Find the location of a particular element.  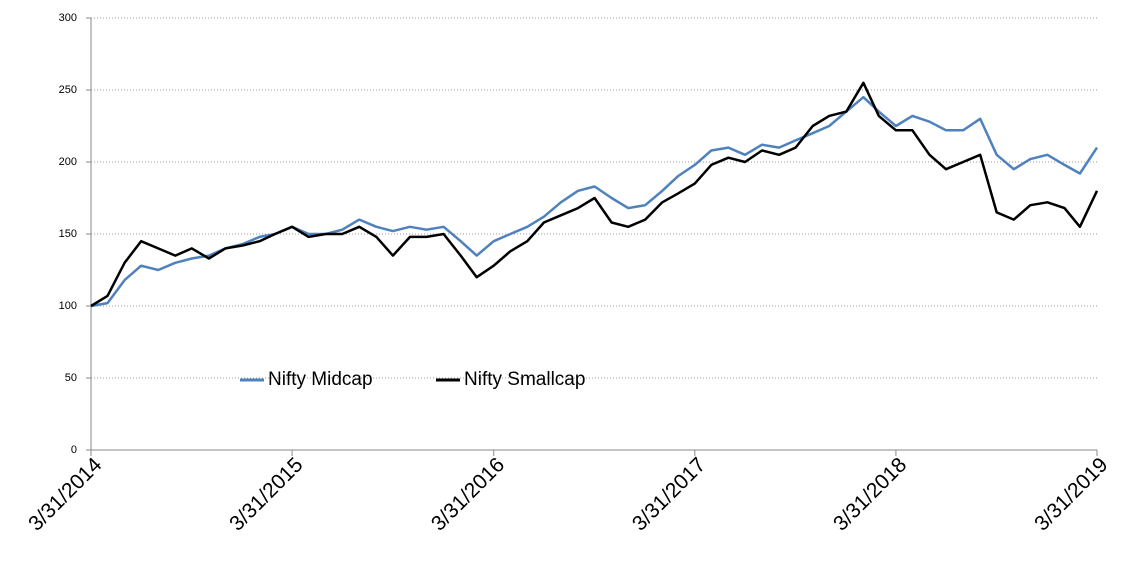

x-tick-label: 3/31/2015 is located at coordinates (266, 494).